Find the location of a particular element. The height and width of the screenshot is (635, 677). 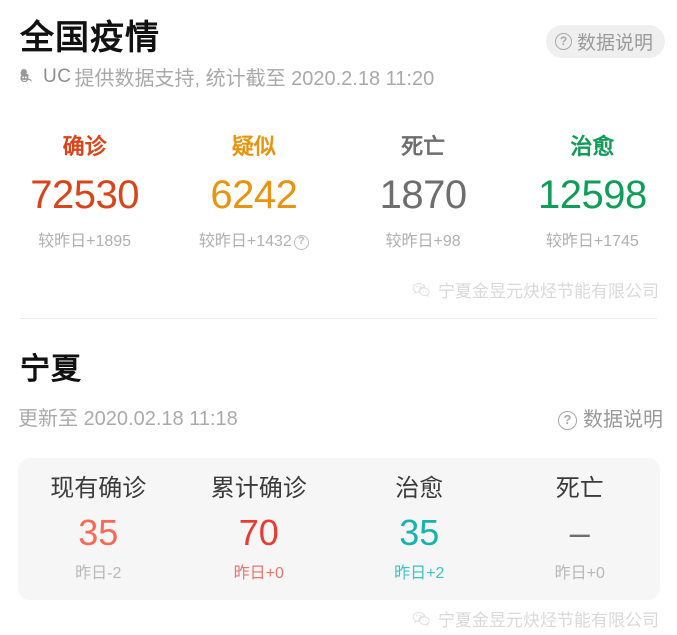

page-title: 全国疫情 is located at coordinates (90, 38).